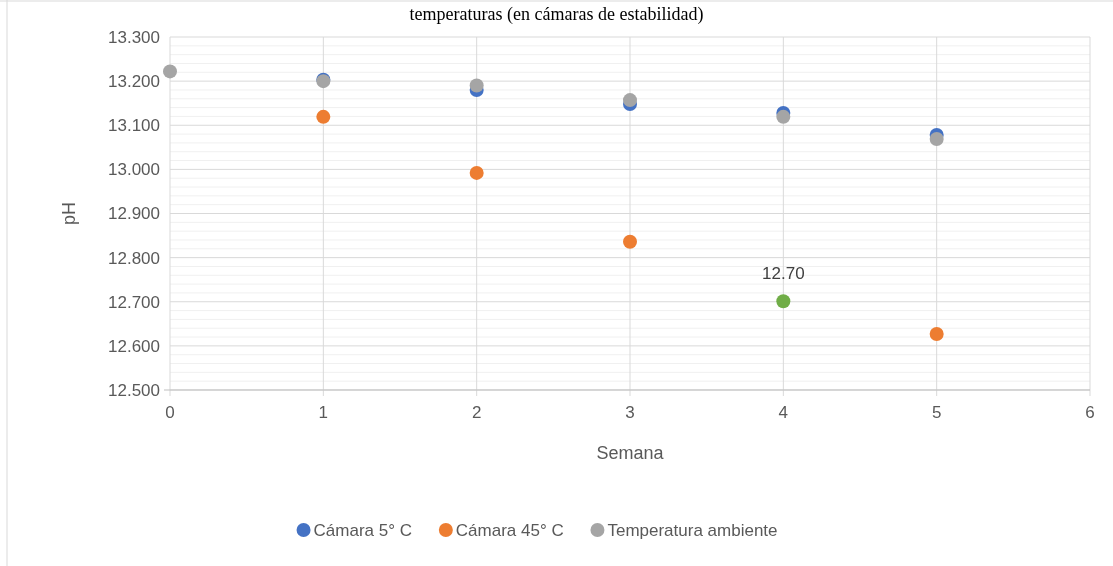 This screenshot has height=566, width=1113. I want to click on chart-title: temperaturas (en cámaras de estabilidad), so click(556, 14).